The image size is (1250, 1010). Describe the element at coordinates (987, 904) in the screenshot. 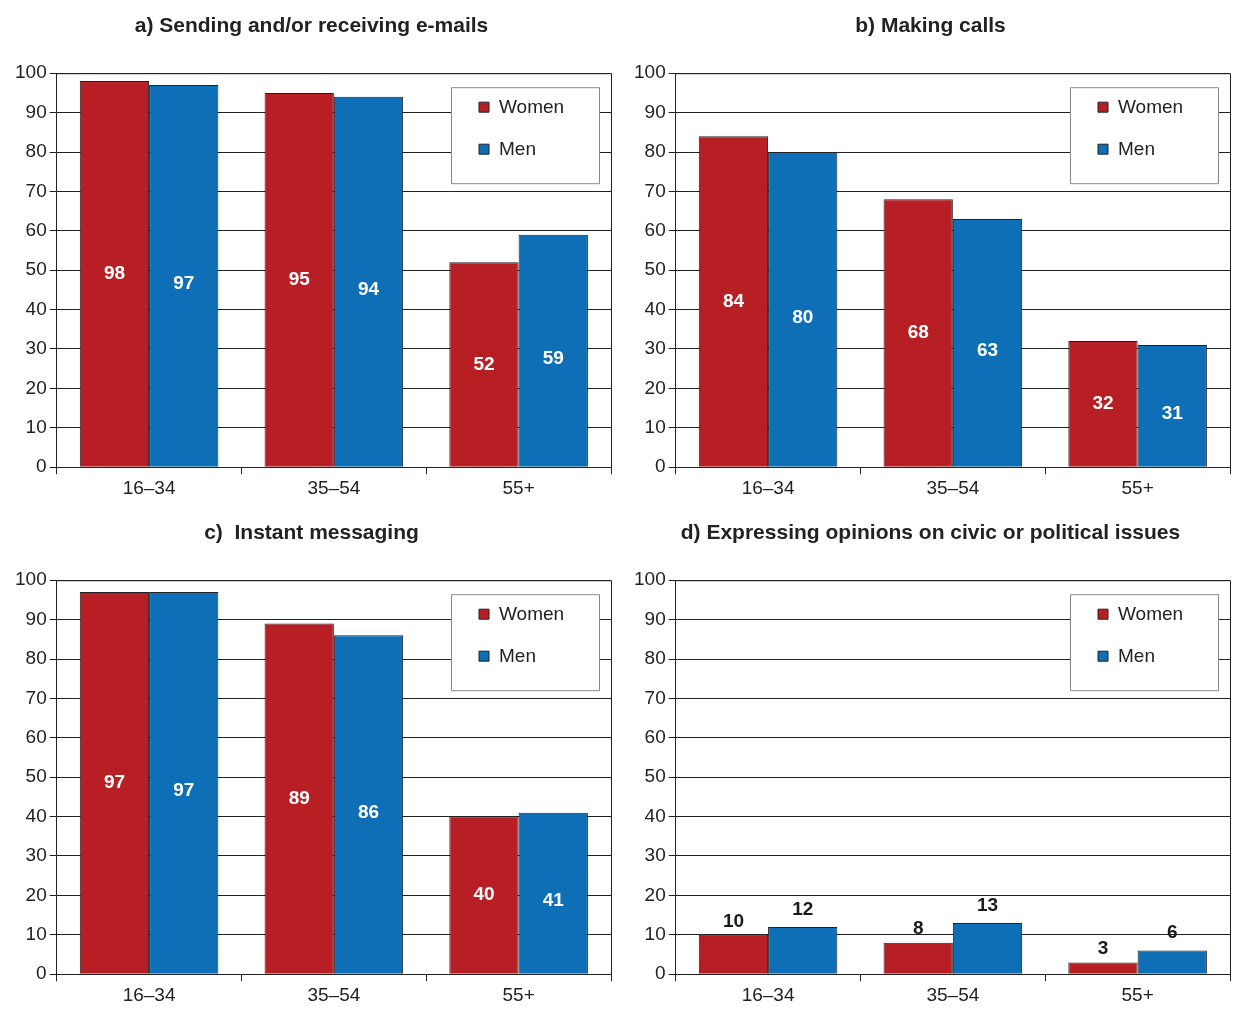

I see `data-label: 13` at that location.